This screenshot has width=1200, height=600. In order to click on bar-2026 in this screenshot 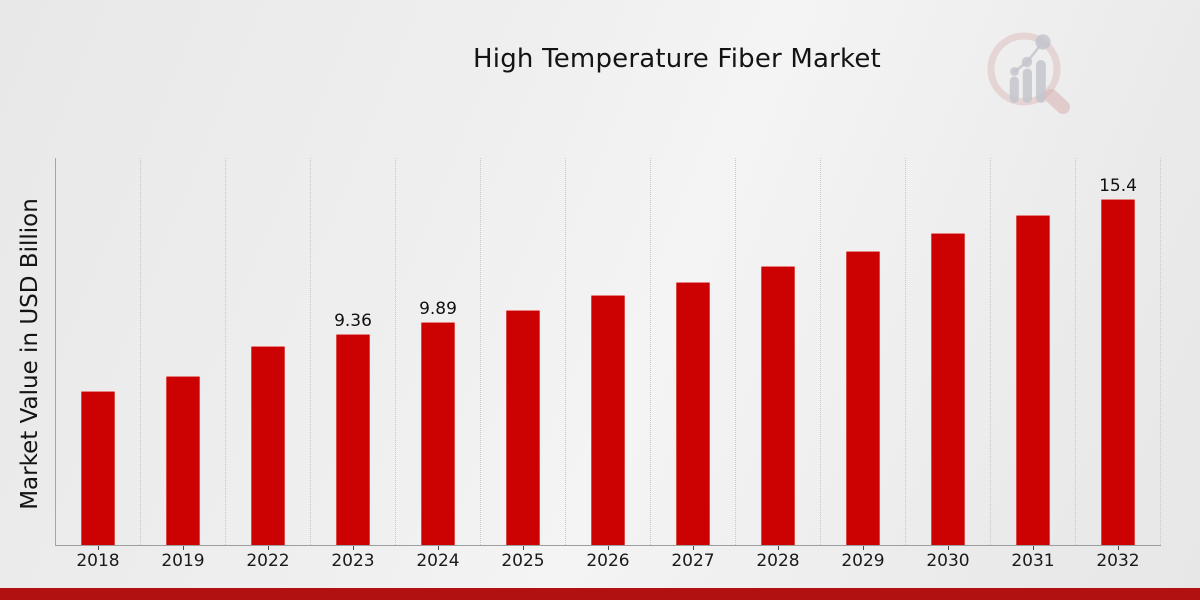, I will do `click(608, 420)`.